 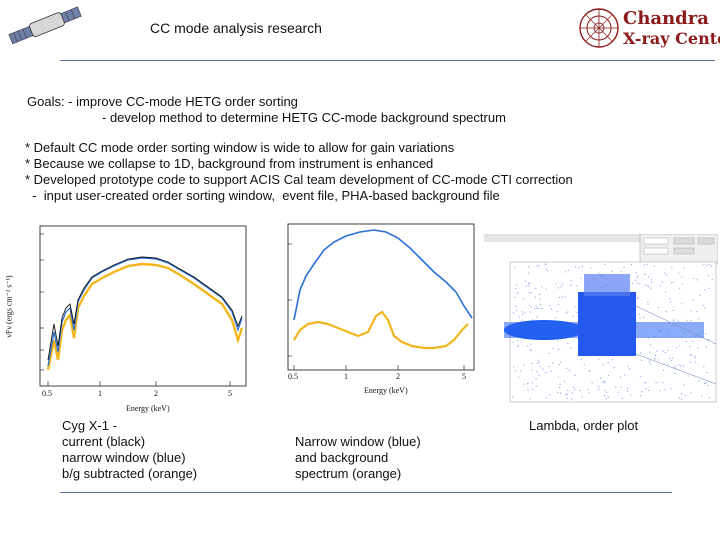 I want to click on fig2-xtick-1: 1, so click(x=346, y=376).